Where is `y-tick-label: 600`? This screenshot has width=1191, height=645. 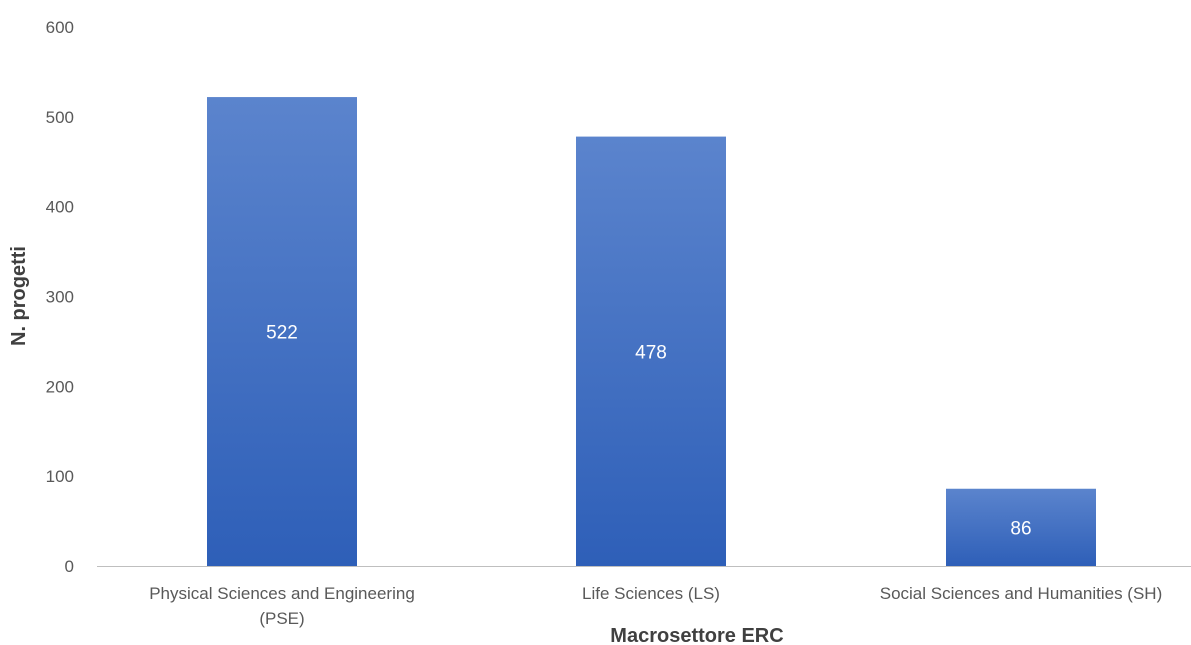
y-tick-label: 600 is located at coordinates (60, 27).